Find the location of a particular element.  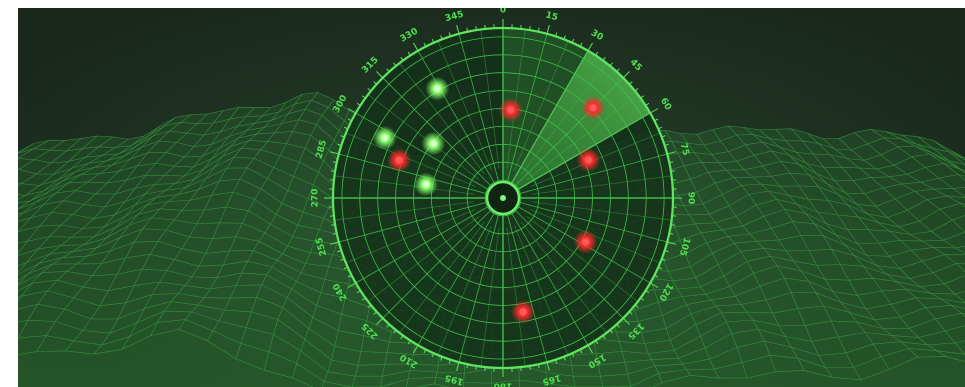

bearing-label: 270 is located at coordinates (316, 198).